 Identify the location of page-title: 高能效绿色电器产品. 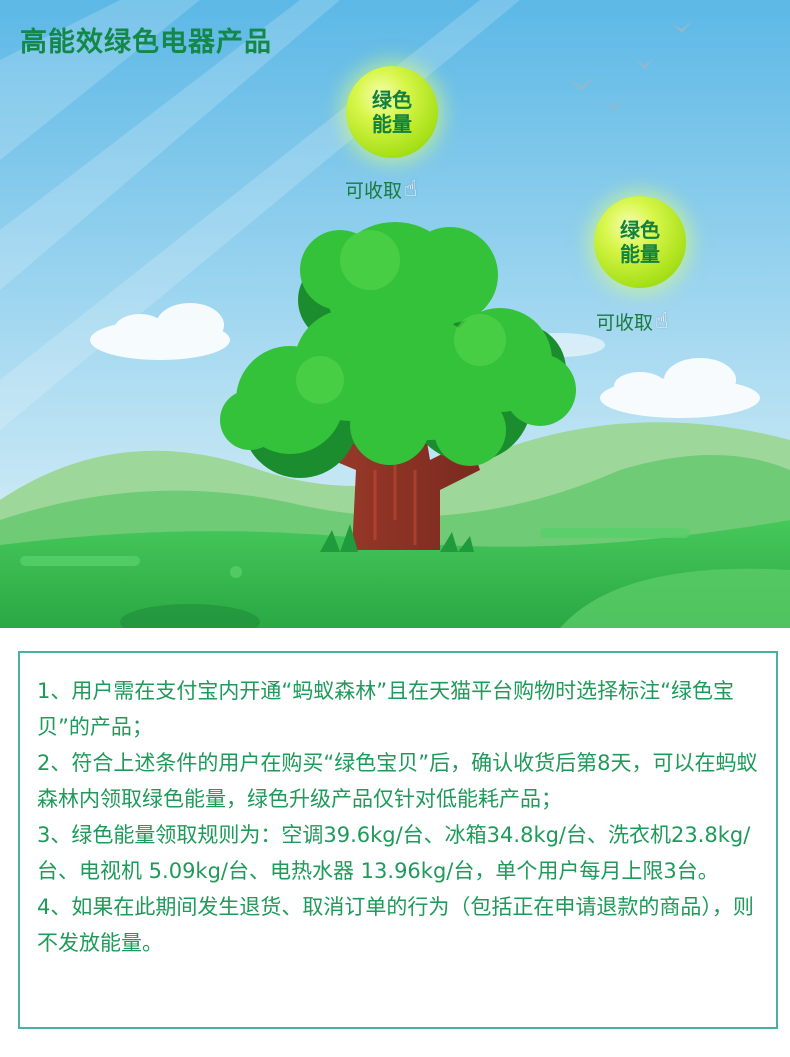
(146, 42).